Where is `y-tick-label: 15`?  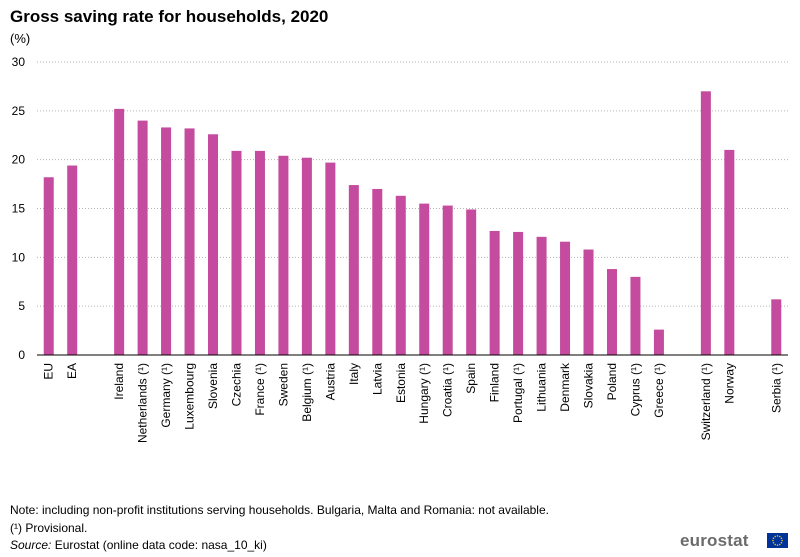 y-tick-label: 15 is located at coordinates (19, 209).